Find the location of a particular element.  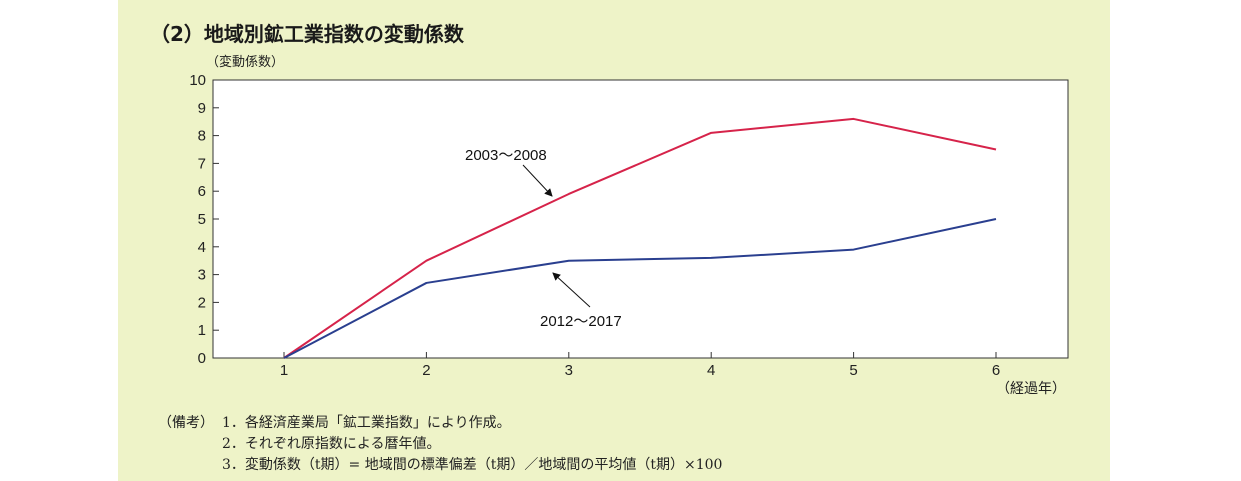

y-tick-label: 7 is located at coordinates (202, 163).